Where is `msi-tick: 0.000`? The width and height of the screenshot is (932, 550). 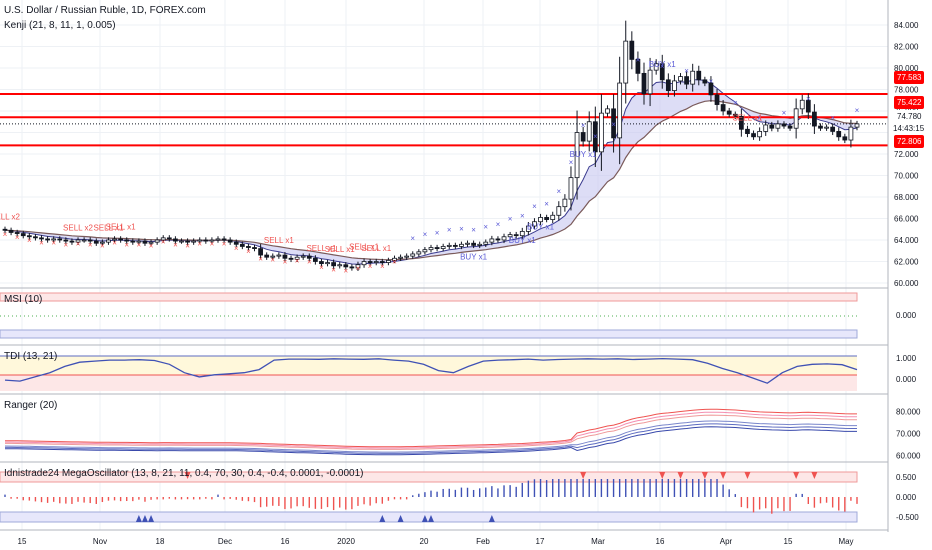
msi-tick: 0.000 is located at coordinates (906, 315).